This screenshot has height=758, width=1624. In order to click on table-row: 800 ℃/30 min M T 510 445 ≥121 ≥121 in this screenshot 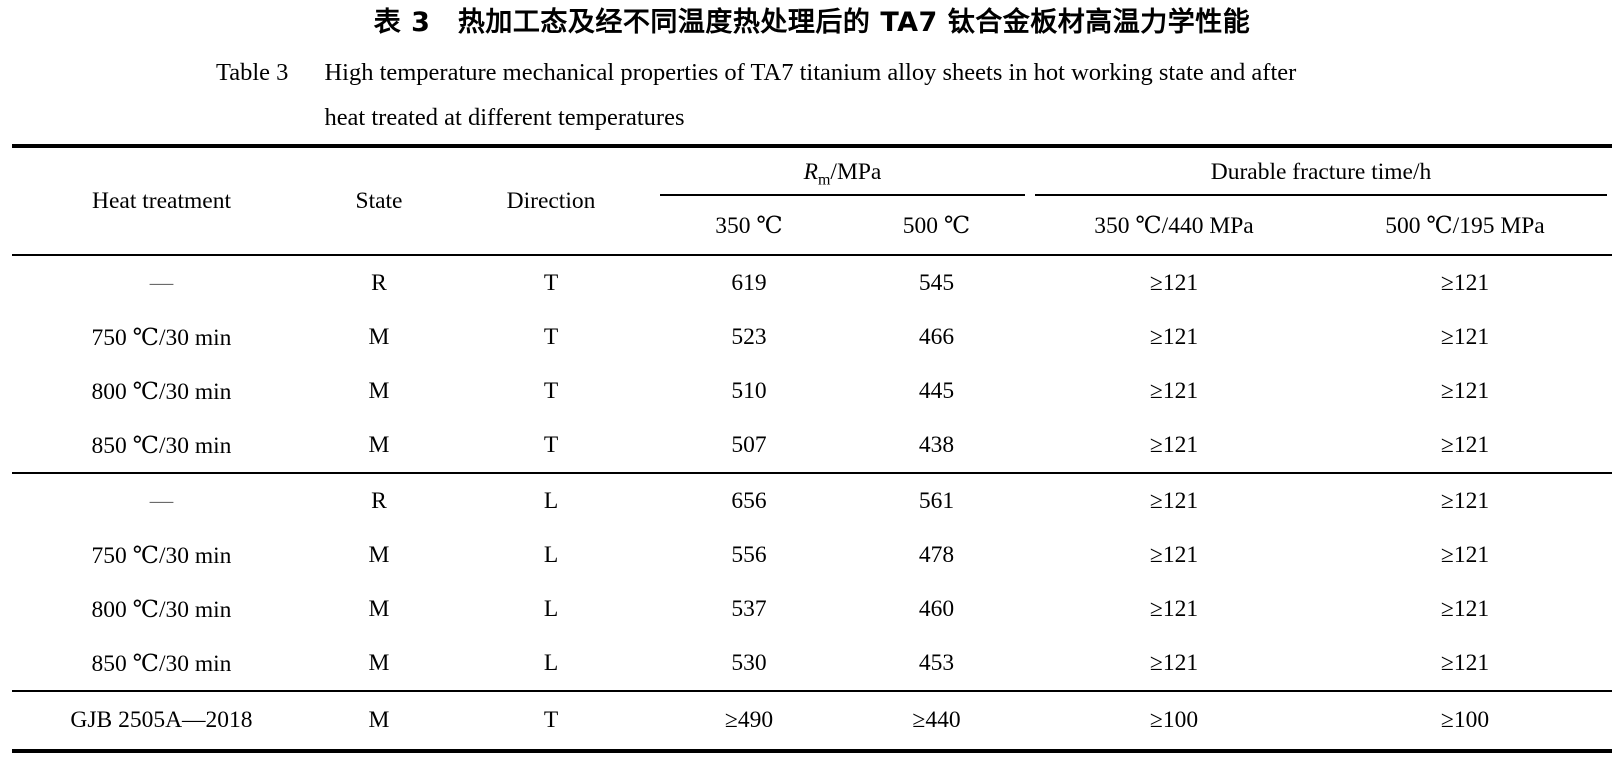, I will do `click(812, 391)`.